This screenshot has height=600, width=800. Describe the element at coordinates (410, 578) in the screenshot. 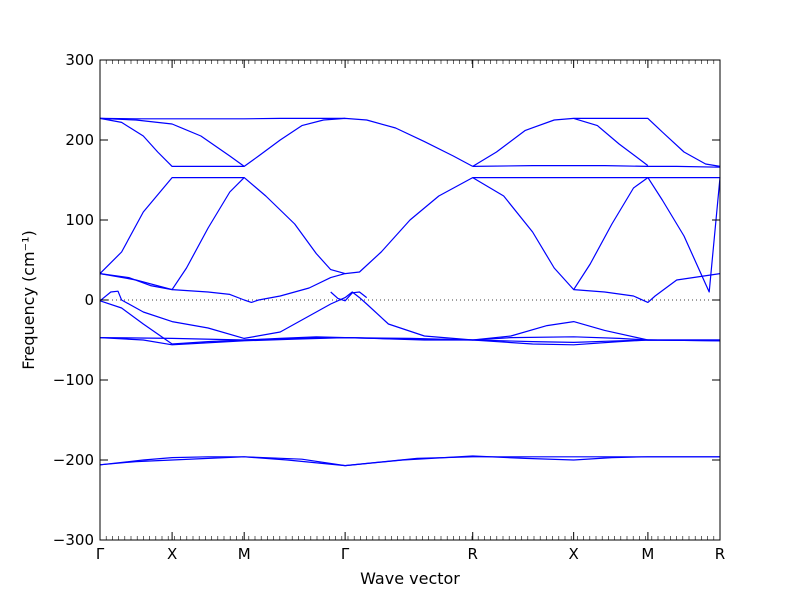

I see `x-axis-label: Wave vector` at that location.